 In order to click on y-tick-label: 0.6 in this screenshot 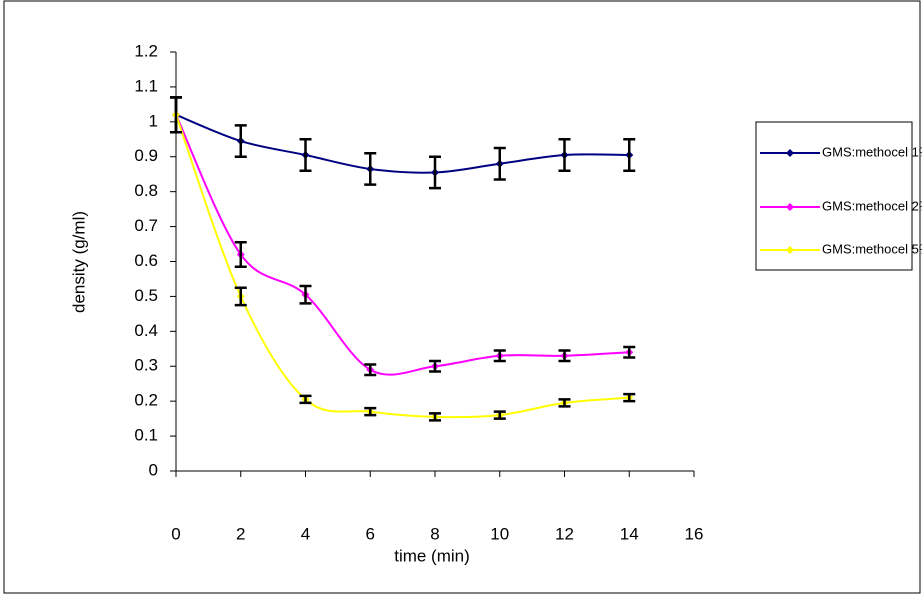, I will do `click(146, 260)`.